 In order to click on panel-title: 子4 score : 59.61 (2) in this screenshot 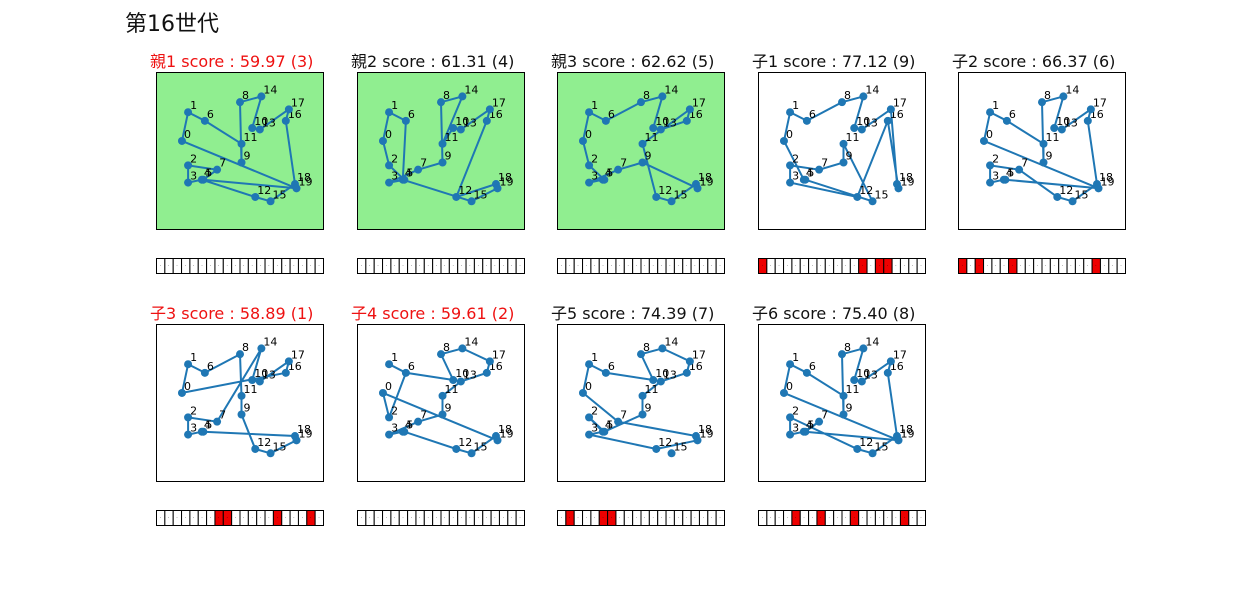, I will do `click(433, 313)`.